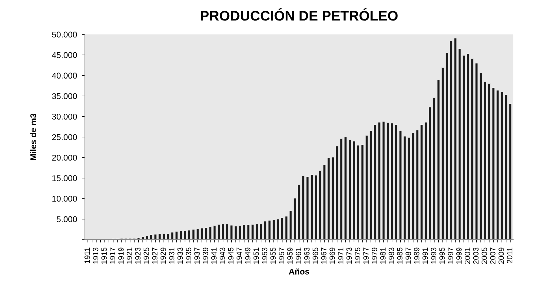  What do you see at coordinates (65, 179) in the screenshot?
I see `y-tick-label: 15.000` at bounding box center [65, 179].